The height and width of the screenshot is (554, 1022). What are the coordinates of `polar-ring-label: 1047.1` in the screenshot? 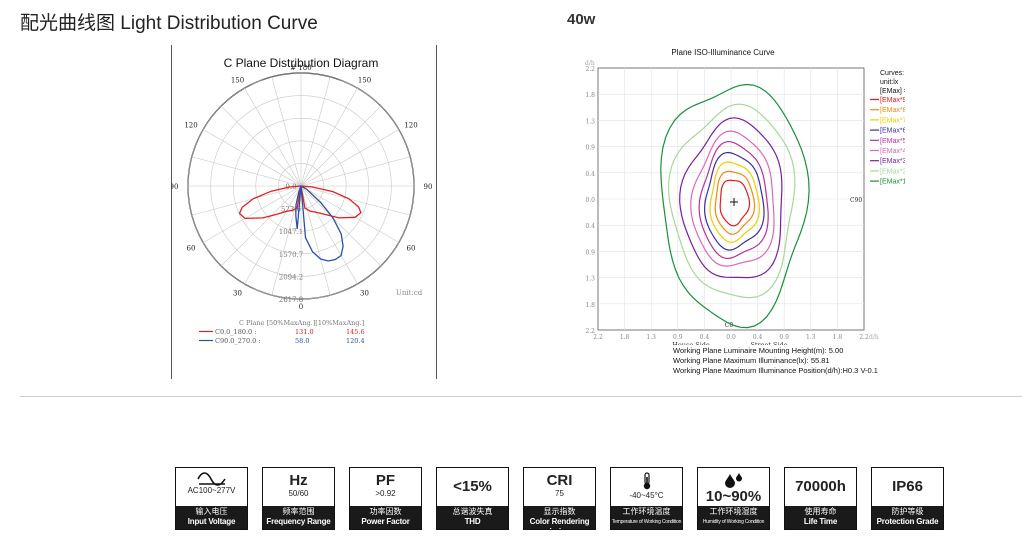 It's located at (291, 232).